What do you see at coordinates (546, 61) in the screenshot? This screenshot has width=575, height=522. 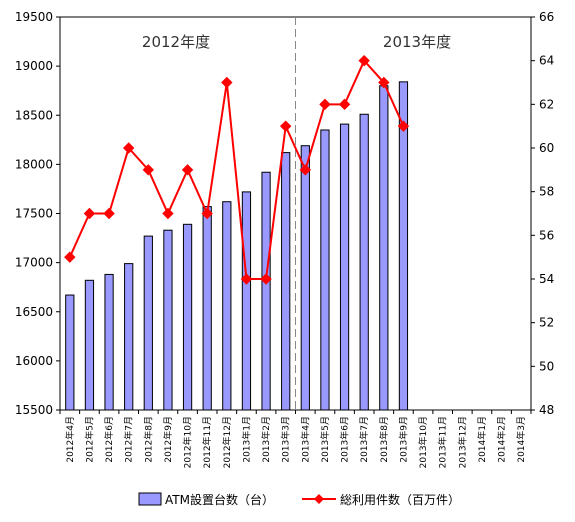 I see `y-right-tick-label: 64` at bounding box center [546, 61].